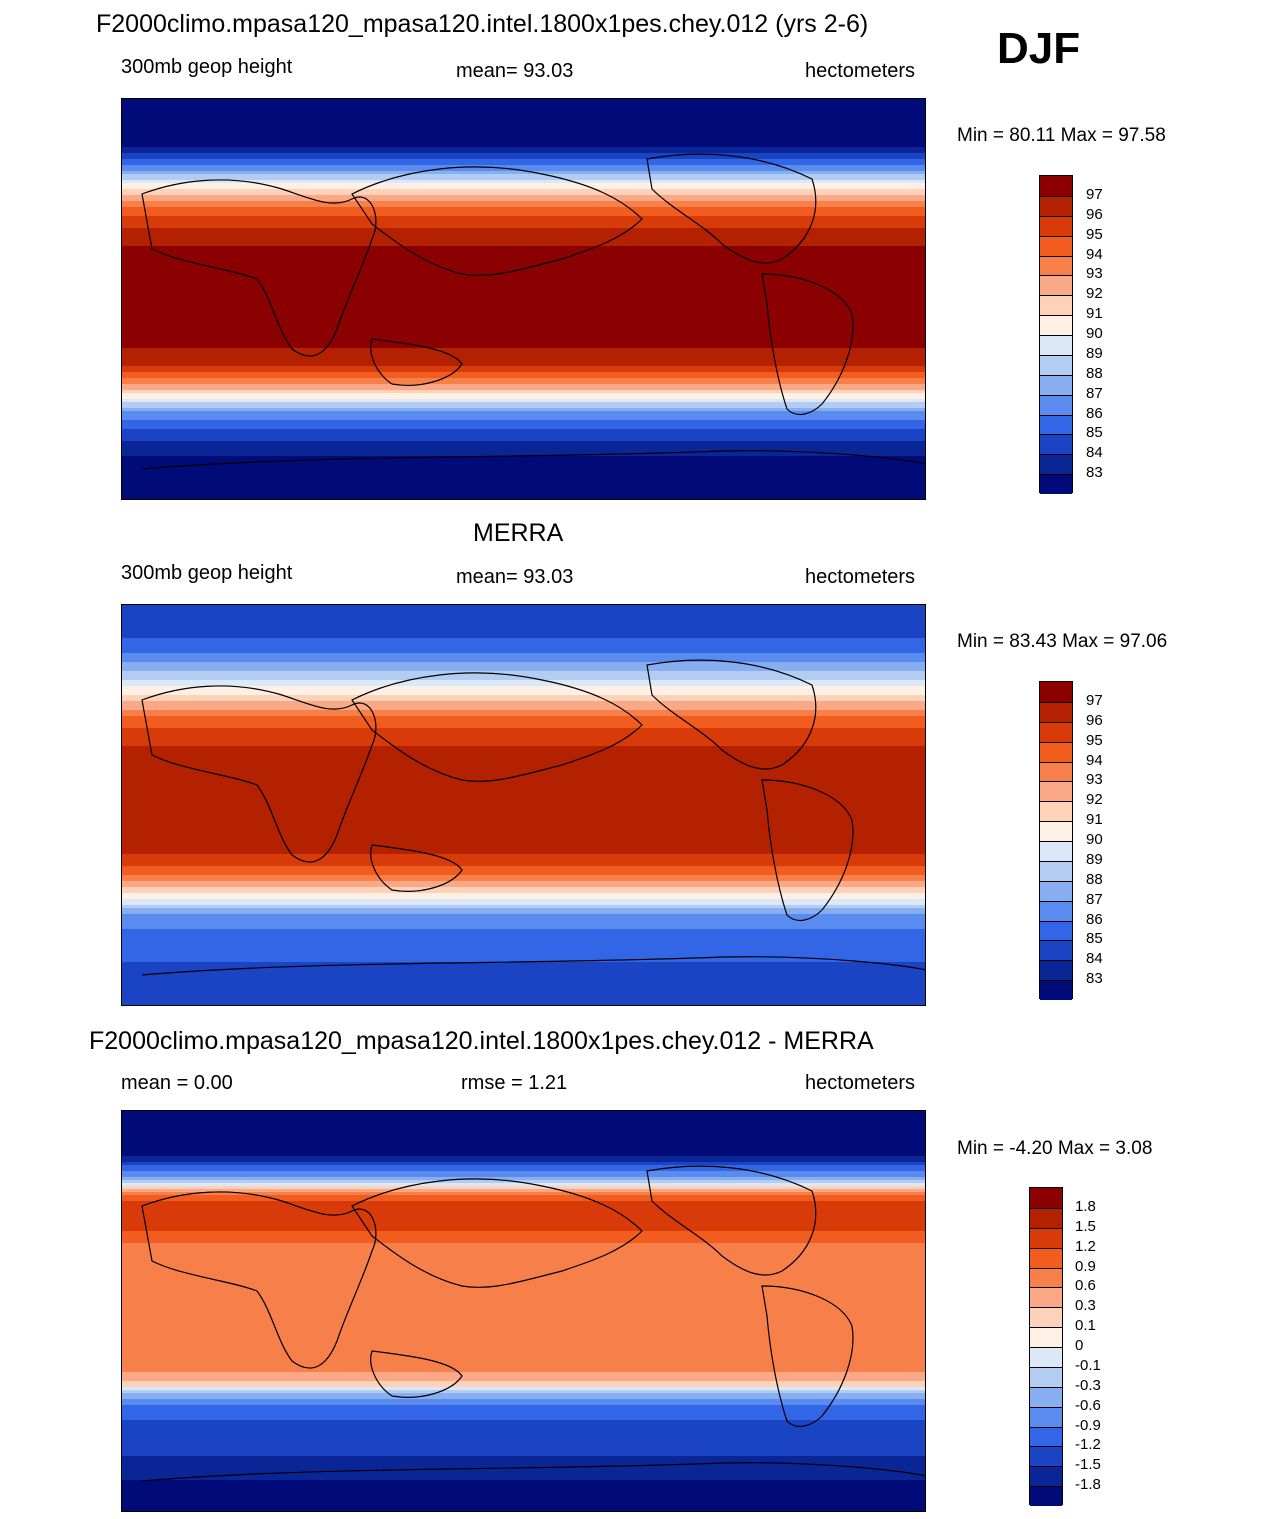 The width and height of the screenshot is (1285, 1519). I want to click on colorbar-tick-label: 87, so click(1094, 393).